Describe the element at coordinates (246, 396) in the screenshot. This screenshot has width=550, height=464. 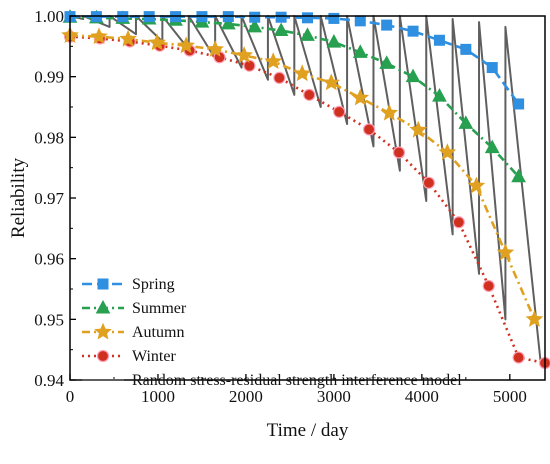
I see `x-tick-label: 2000` at that location.